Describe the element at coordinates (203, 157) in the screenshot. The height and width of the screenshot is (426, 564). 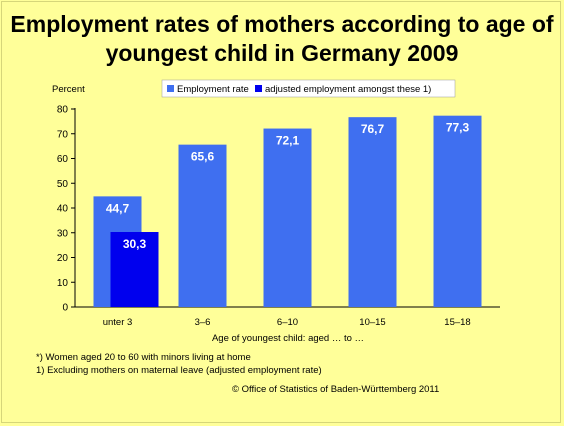
I see `bar-value-label: 65,6` at that location.